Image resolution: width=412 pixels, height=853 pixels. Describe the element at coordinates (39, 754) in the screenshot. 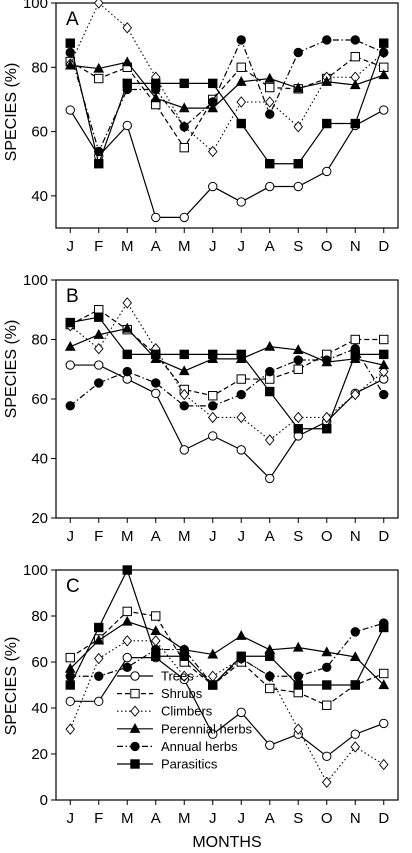

I see `y-tick-label: 20` at that location.